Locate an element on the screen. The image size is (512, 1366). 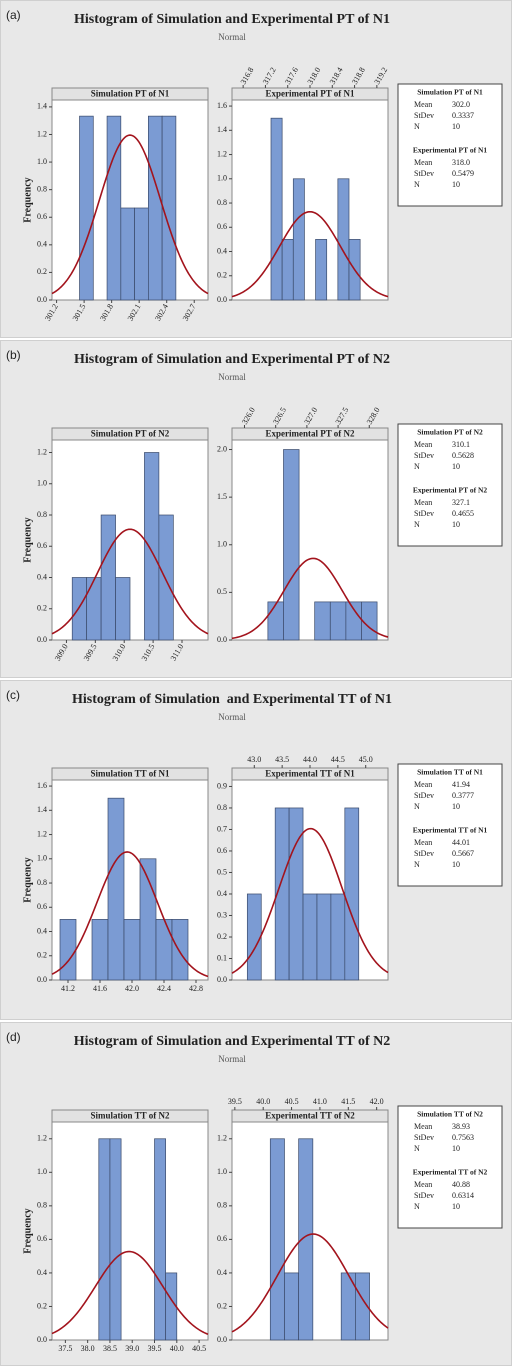
stats-value: 0.3337 is located at coordinates (463, 115).